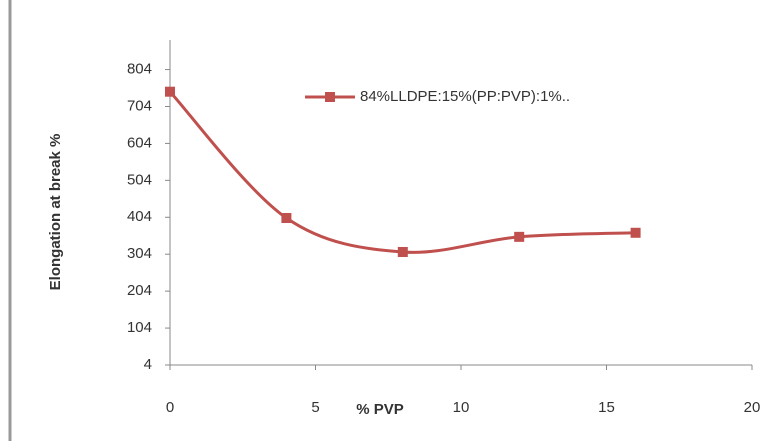 The height and width of the screenshot is (441, 769). What do you see at coordinates (330, 97) in the screenshot?
I see `legend-marker` at bounding box center [330, 97].